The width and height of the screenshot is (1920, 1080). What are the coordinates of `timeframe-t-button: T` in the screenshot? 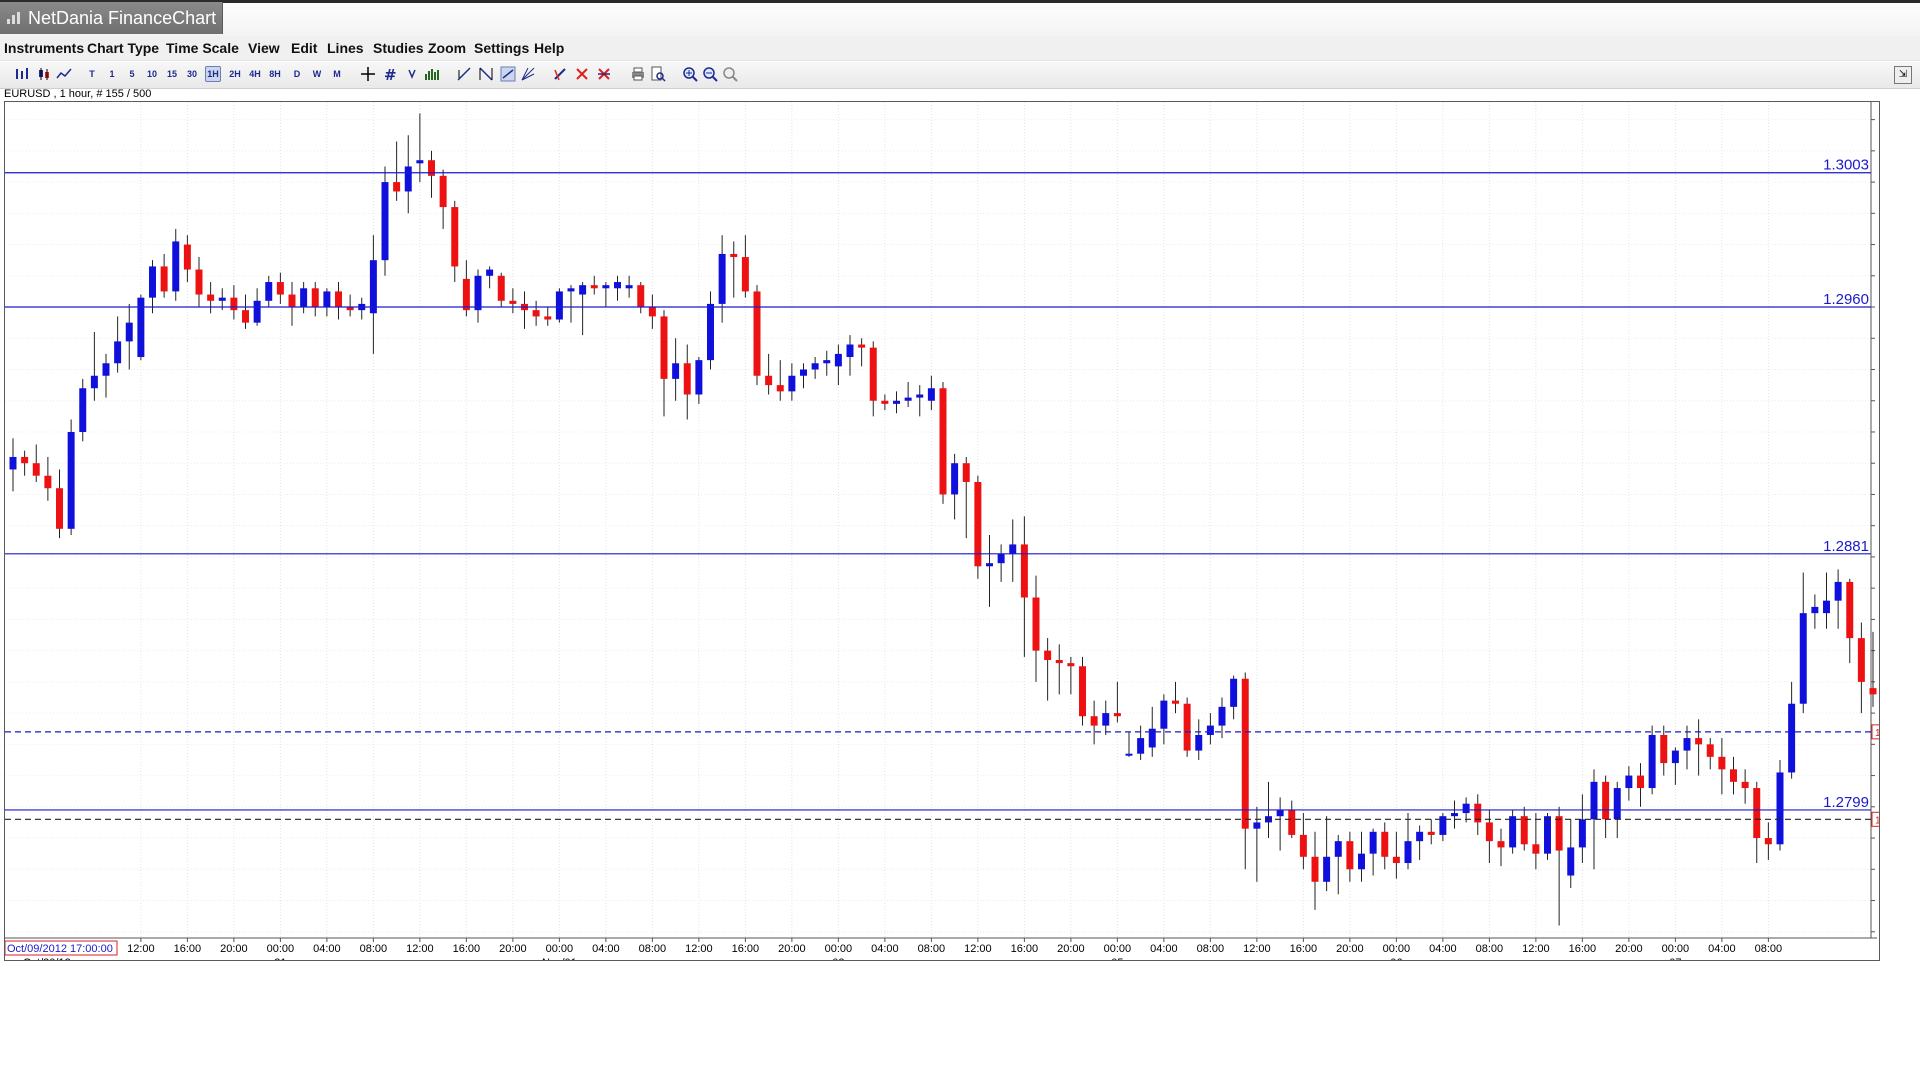 It's located at (92, 74).